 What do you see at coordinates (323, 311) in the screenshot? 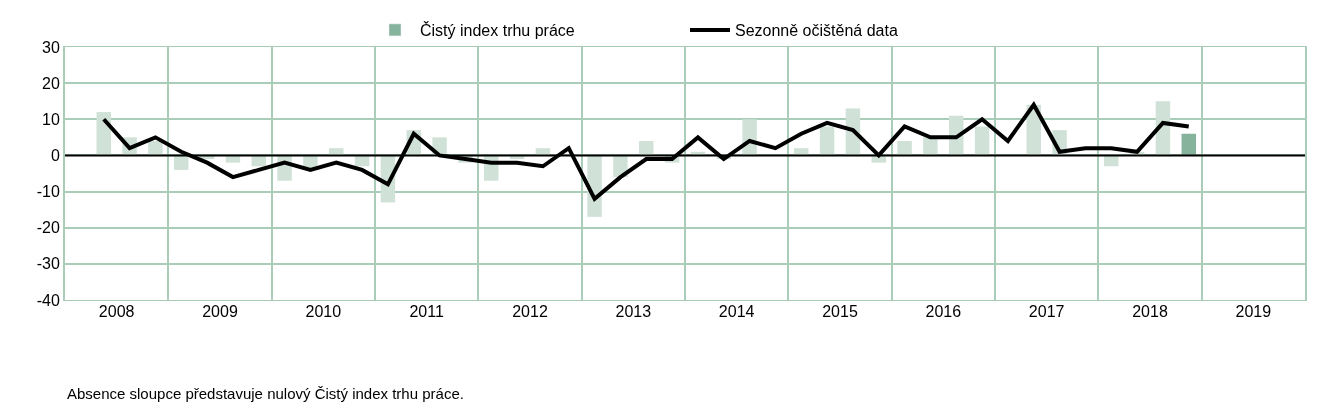
I see `x-tick-label: 2010` at bounding box center [323, 311].